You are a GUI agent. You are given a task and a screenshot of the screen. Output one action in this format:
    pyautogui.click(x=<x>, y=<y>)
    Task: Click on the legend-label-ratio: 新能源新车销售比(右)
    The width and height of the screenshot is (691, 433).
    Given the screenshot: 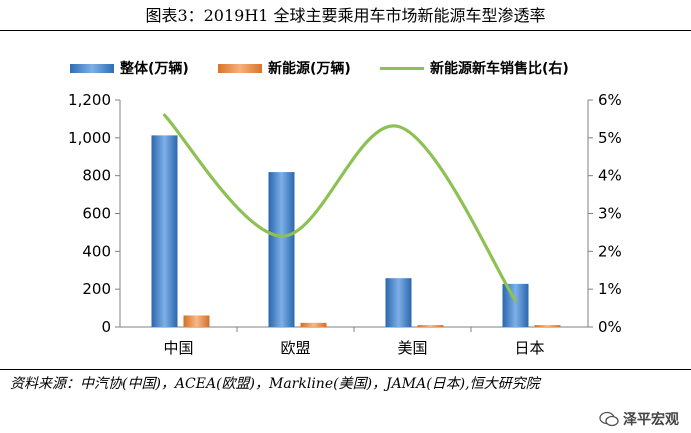 What is the action you would take?
    pyautogui.click(x=499, y=69)
    